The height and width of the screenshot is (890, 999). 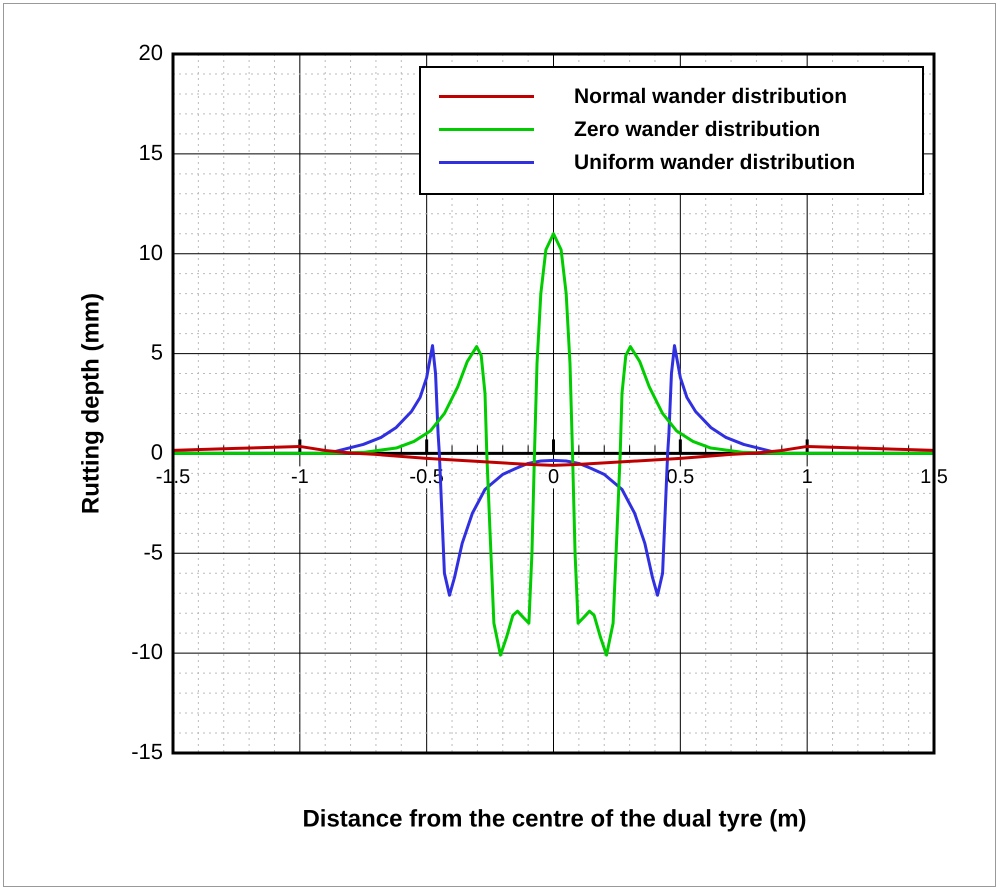 I want to click on y-tick-label: 20, so click(x=150, y=53).